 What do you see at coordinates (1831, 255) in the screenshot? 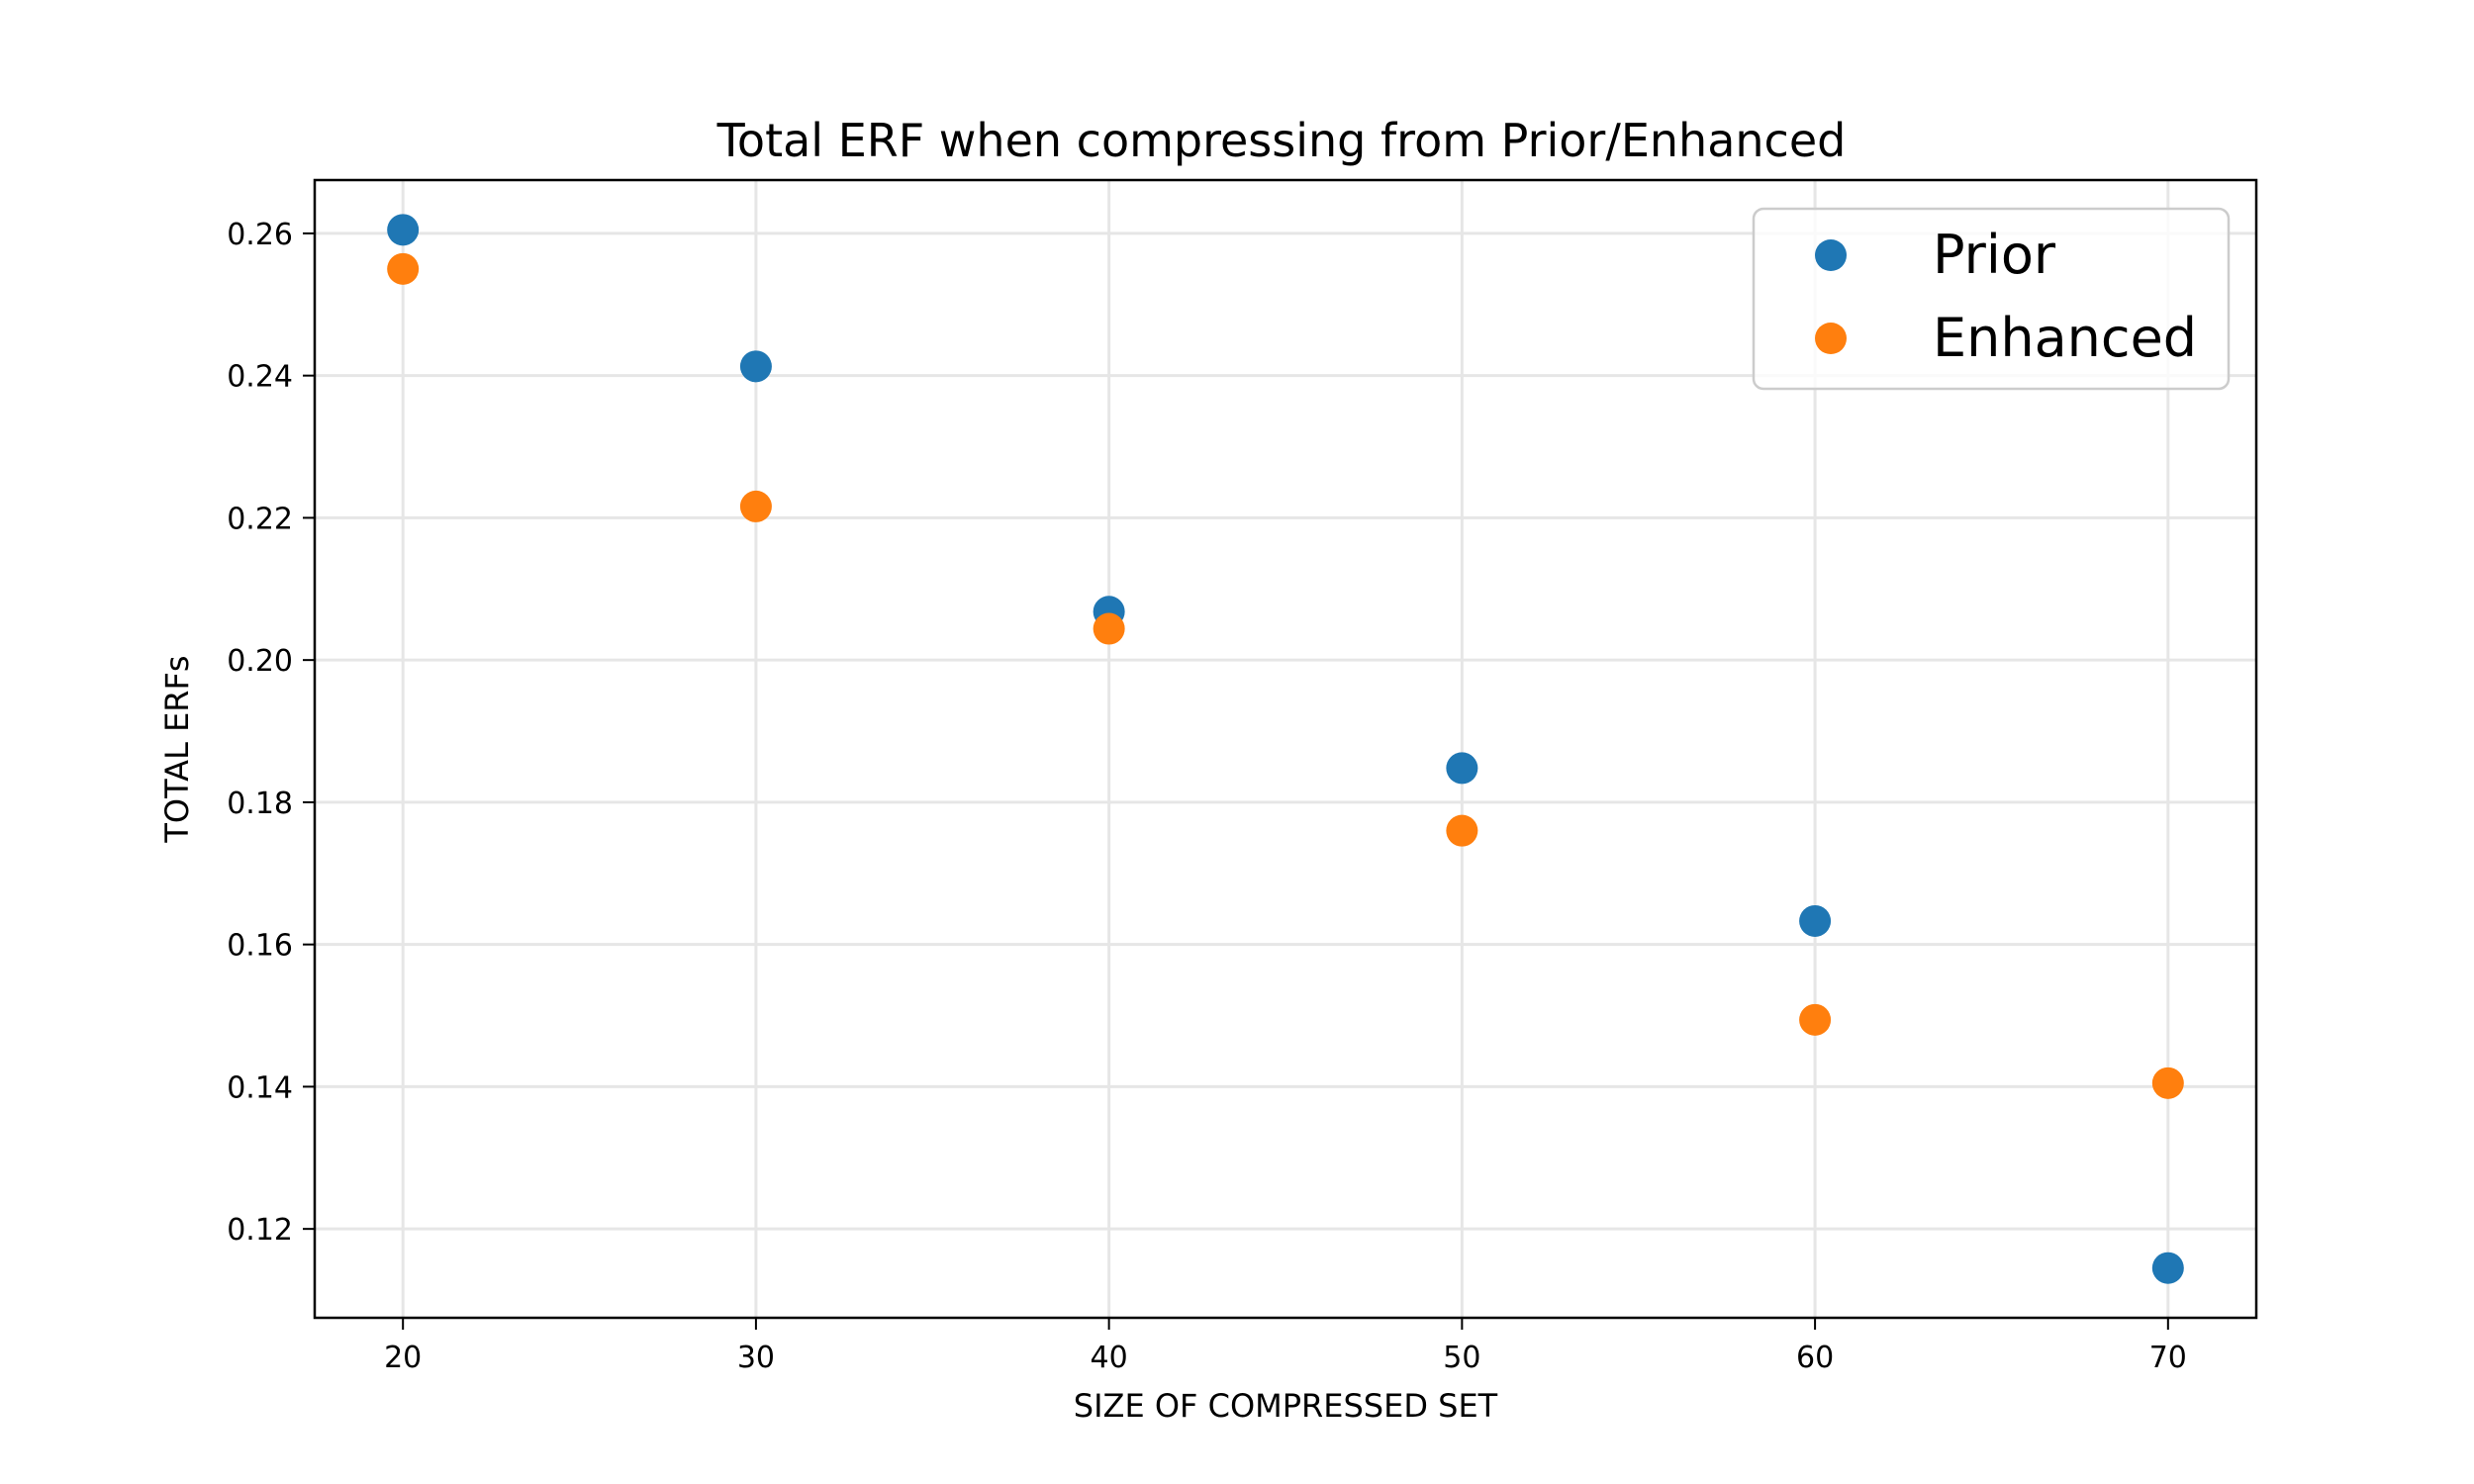
I see `legend-marker-prior` at bounding box center [1831, 255].